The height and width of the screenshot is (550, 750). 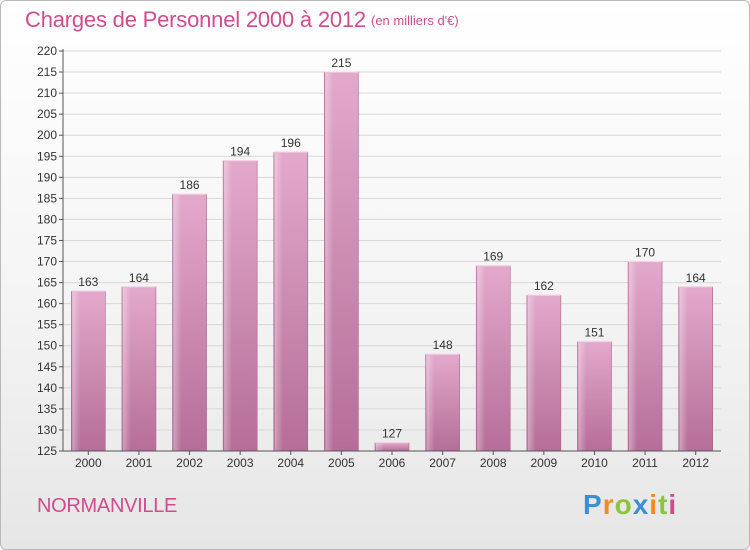 What do you see at coordinates (695, 463) in the screenshot?
I see `x-tick-label: 2012` at bounding box center [695, 463].